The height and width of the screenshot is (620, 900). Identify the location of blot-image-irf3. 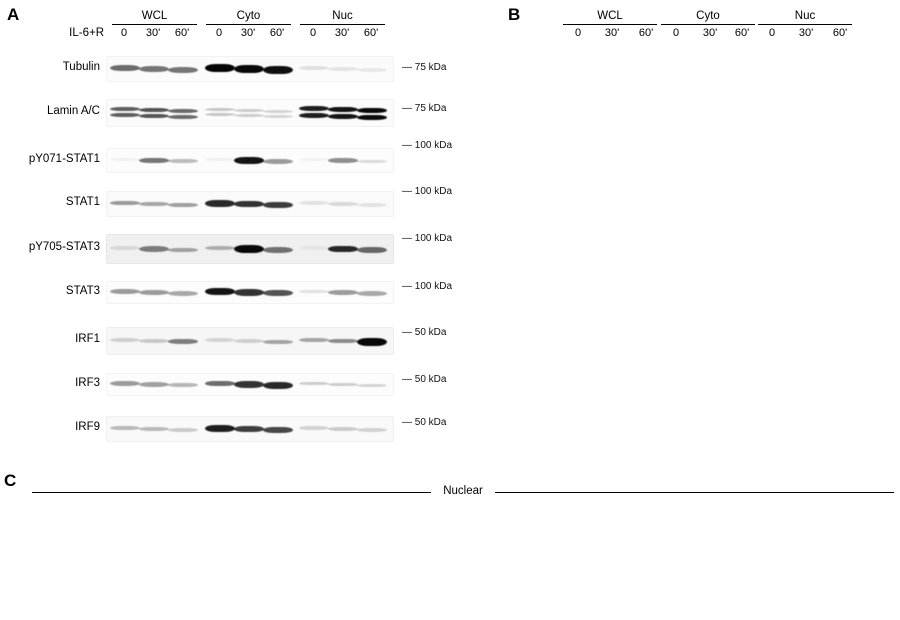
(250, 384).